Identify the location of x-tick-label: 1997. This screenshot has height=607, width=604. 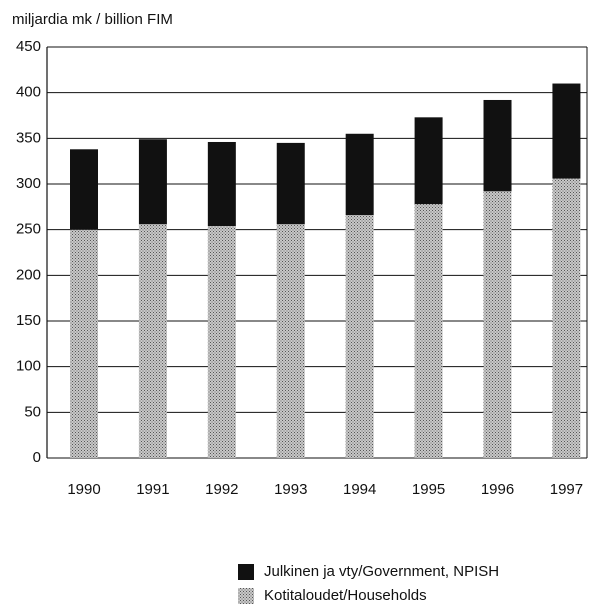
(566, 489).